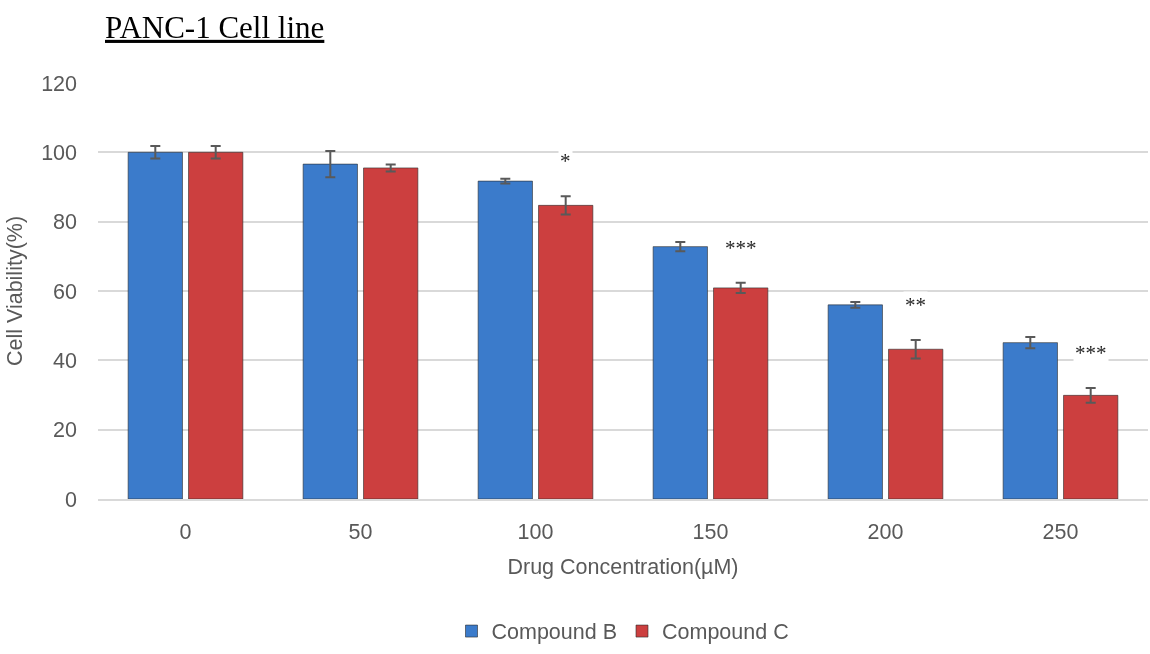 Image resolution: width=1150 pixels, height=654 pixels. What do you see at coordinates (725, 632) in the screenshot?
I see `legend-label: Compound C` at bounding box center [725, 632].